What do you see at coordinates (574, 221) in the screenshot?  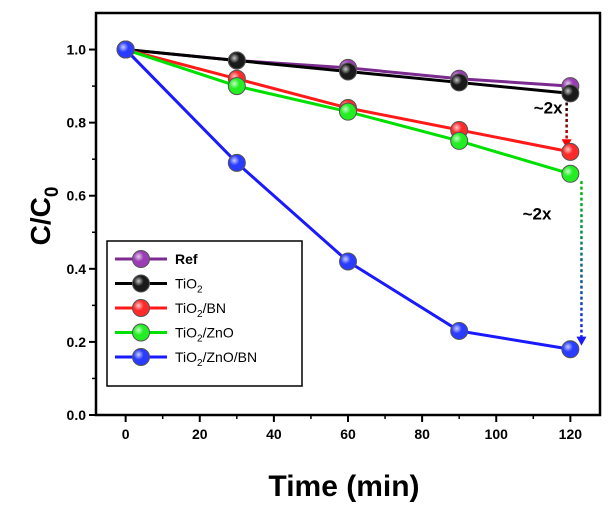 I see `arrows` at bounding box center [574, 221].